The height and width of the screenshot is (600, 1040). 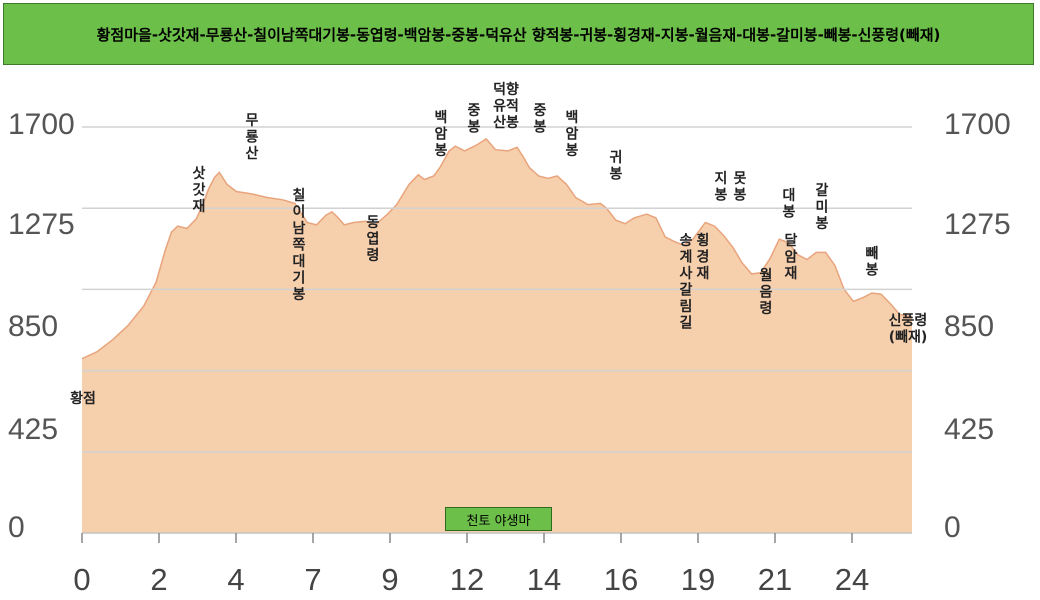 I want to click on x-tick-label: 24, so click(x=852, y=579).